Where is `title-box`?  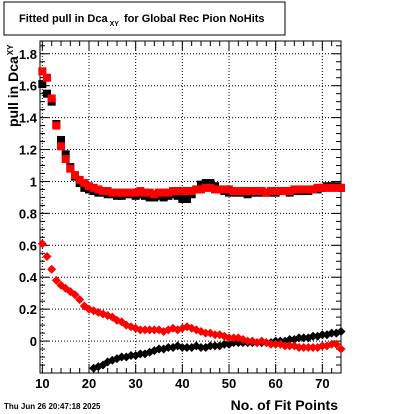 title-box is located at coordinates (144, 18).